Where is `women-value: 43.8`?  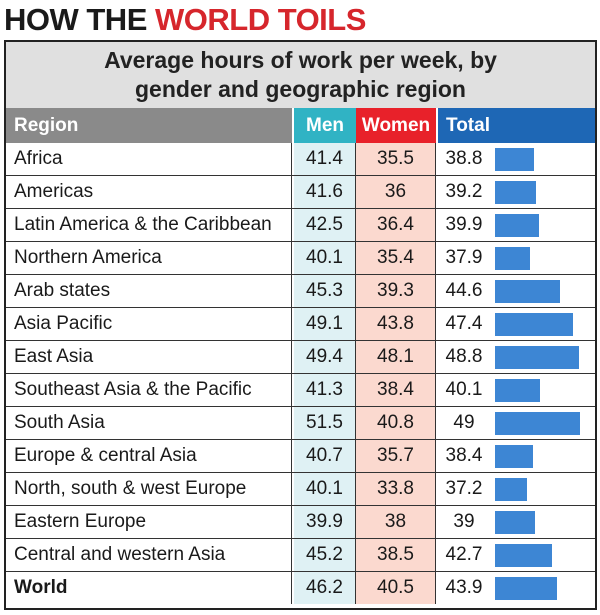 women-value: 43.8 is located at coordinates (396, 324).